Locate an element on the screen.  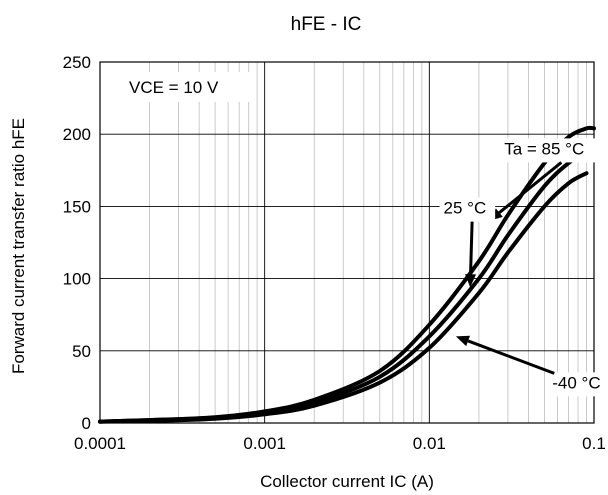
y-tick-label: 150 is located at coordinates (77, 206).